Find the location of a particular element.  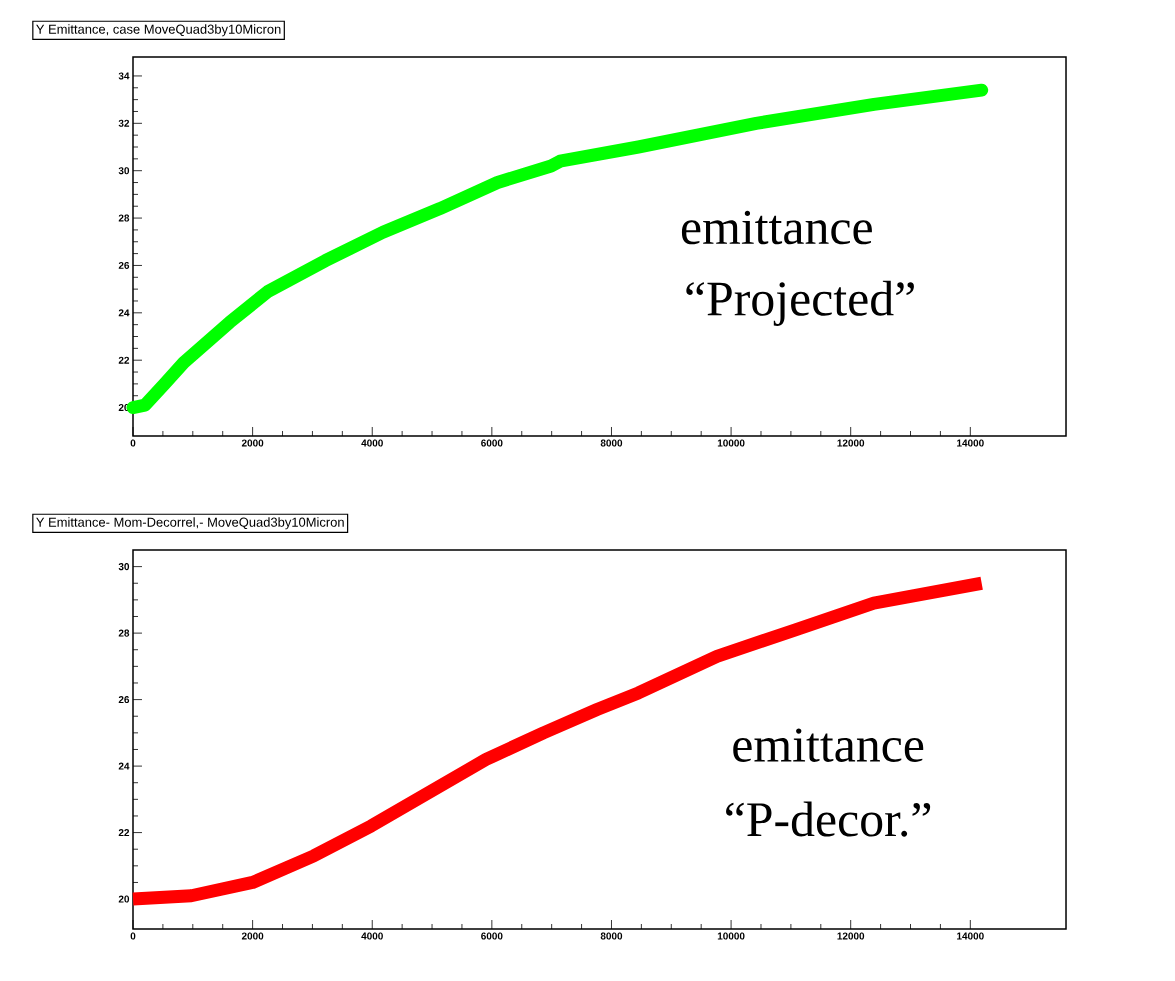

y-tick-label: 32 is located at coordinates (124, 123).